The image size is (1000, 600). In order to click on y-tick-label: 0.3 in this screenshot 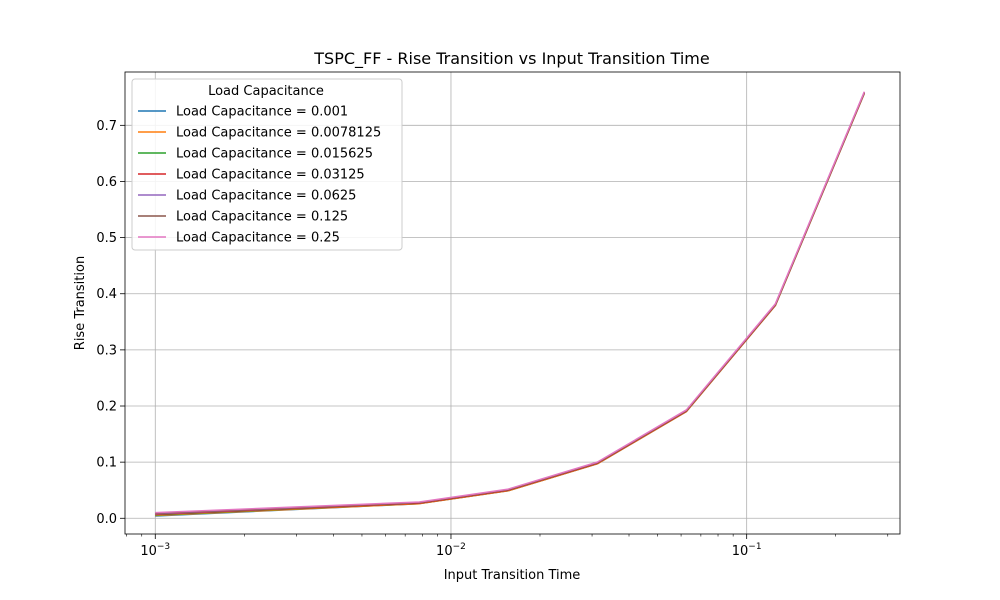, I will do `click(106, 350)`.